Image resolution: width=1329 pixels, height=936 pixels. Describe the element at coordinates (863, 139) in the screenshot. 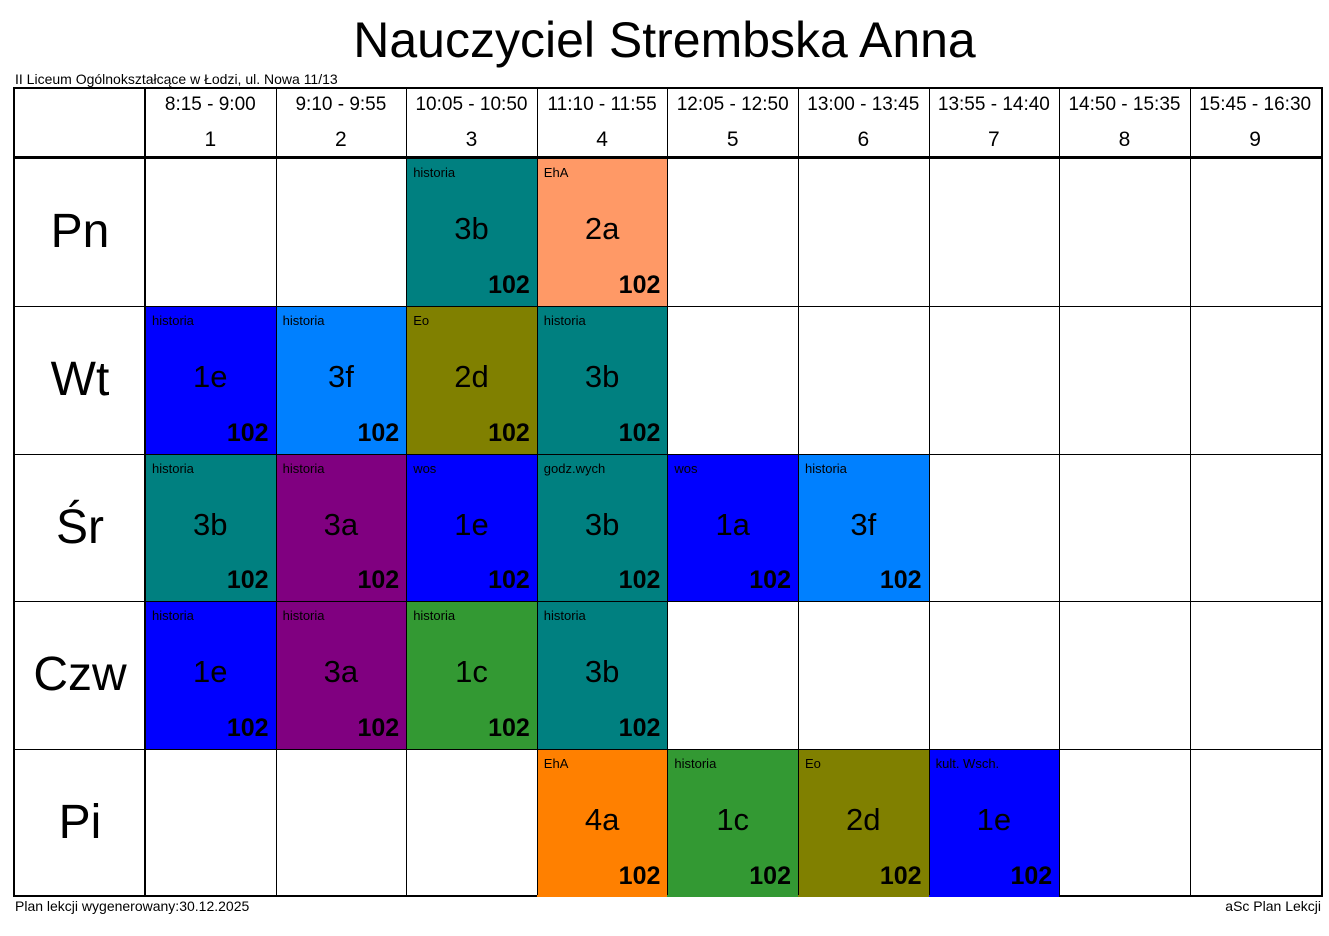

I see `period-number: 6` at that location.